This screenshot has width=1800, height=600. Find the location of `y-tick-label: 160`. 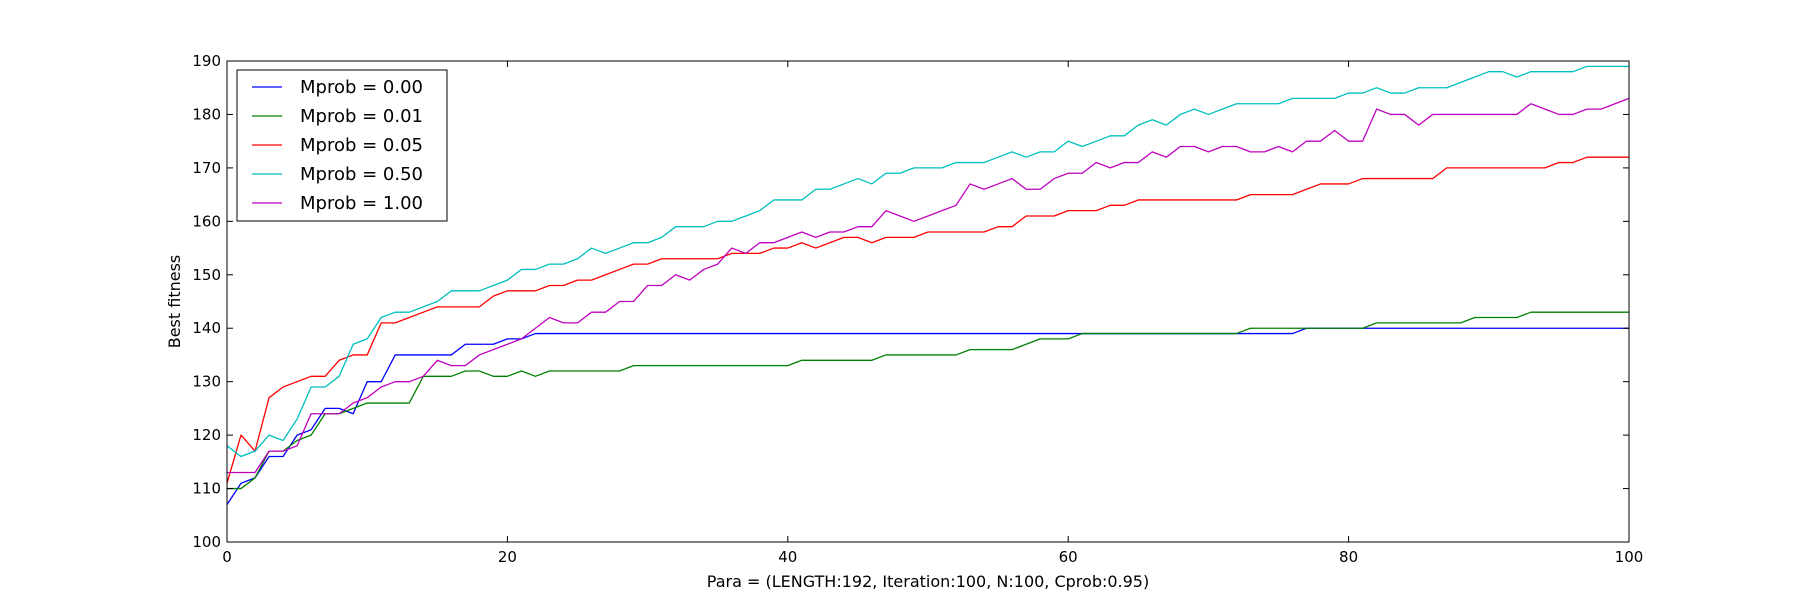

y-tick-label: 160 is located at coordinates (206, 221).